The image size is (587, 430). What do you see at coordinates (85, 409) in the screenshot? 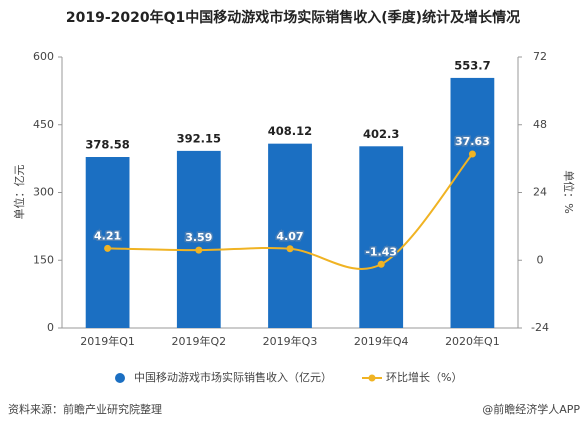
I see `source: 资料来源：前瞻产业研究院整理` at bounding box center [85, 409].